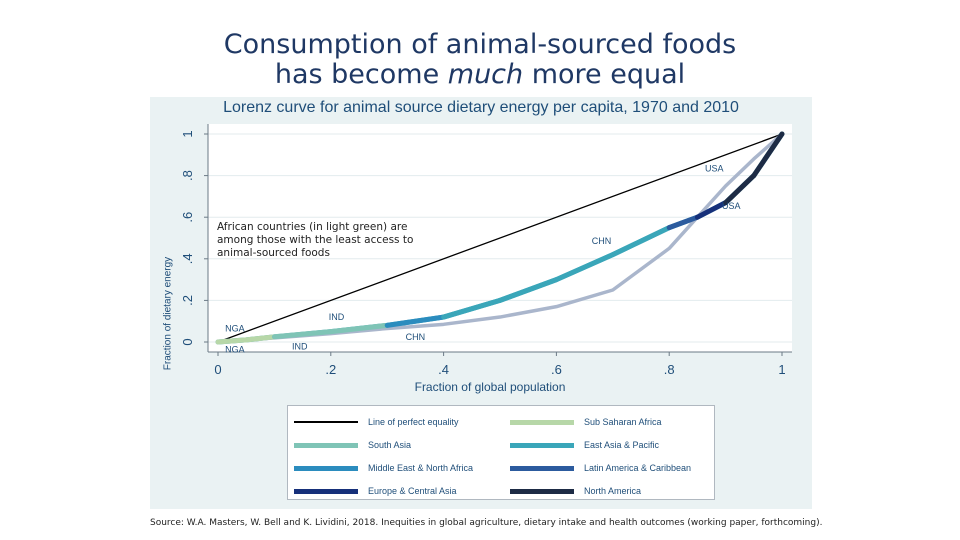 The height and width of the screenshot is (540, 960). I want to click on title-part-1: has become, so click(361, 74).